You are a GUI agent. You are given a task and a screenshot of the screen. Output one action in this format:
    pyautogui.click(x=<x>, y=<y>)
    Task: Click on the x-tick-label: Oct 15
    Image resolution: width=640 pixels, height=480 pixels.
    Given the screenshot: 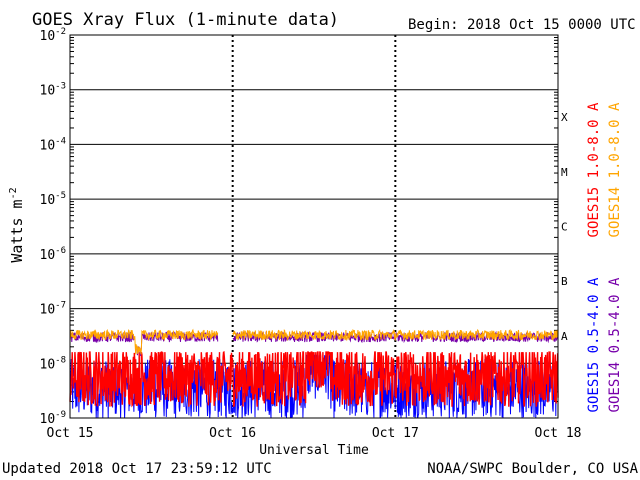 What is the action you would take?
    pyautogui.click(x=70, y=433)
    